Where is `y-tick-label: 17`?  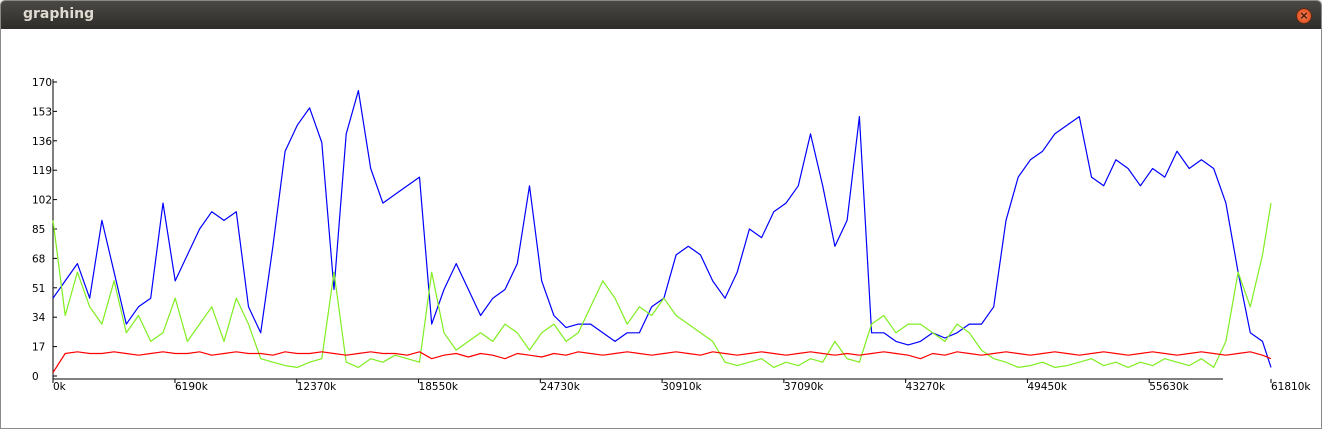
y-tick-label: 17 is located at coordinates (38, 348).